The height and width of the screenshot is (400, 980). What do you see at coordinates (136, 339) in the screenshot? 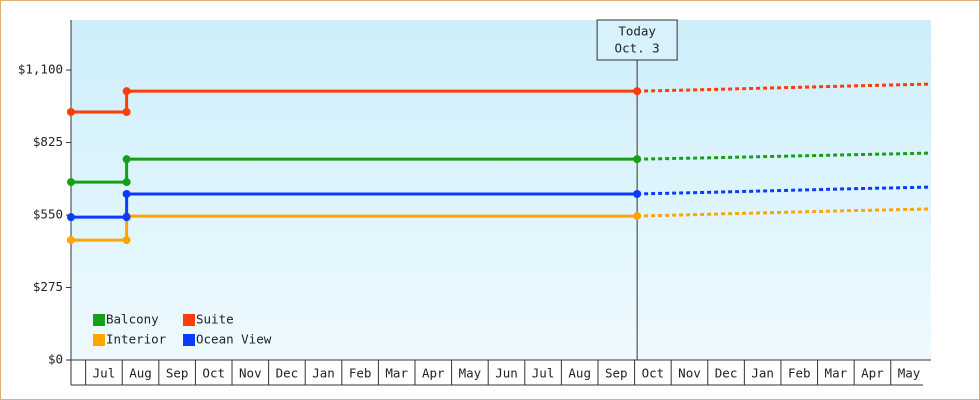
I see `legend-label: Interior` at bounding box center [136, 339].